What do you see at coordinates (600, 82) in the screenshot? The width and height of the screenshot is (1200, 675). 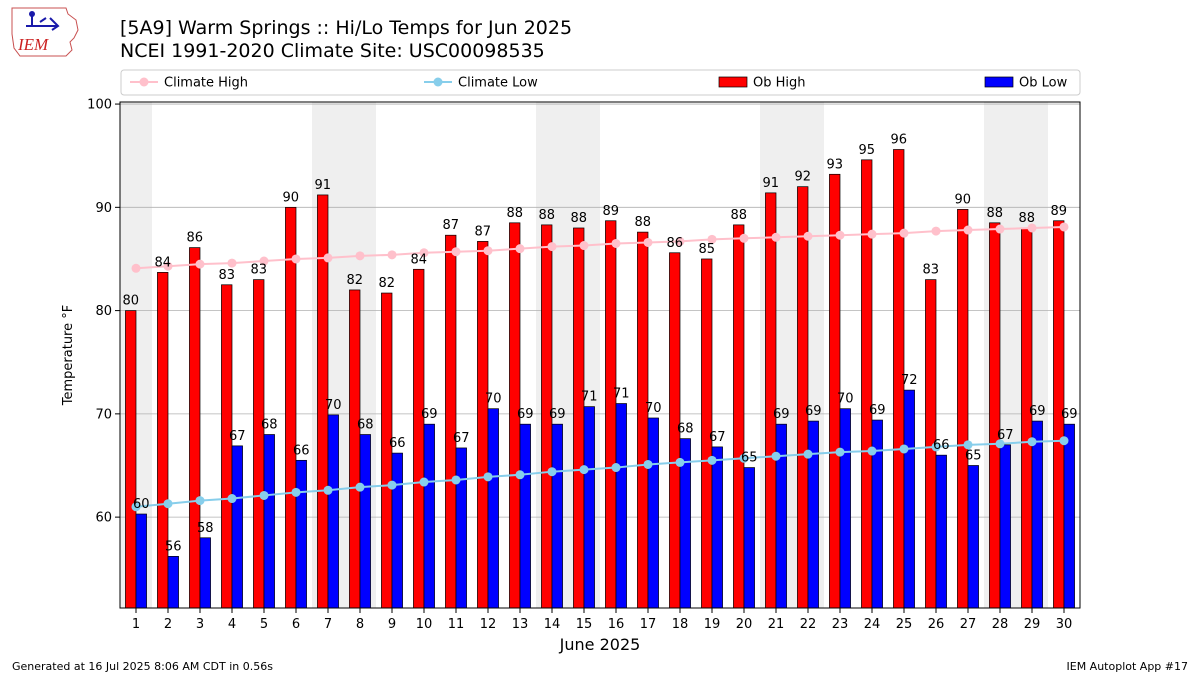 I see `legend-box` at bounding box center [600, 82].